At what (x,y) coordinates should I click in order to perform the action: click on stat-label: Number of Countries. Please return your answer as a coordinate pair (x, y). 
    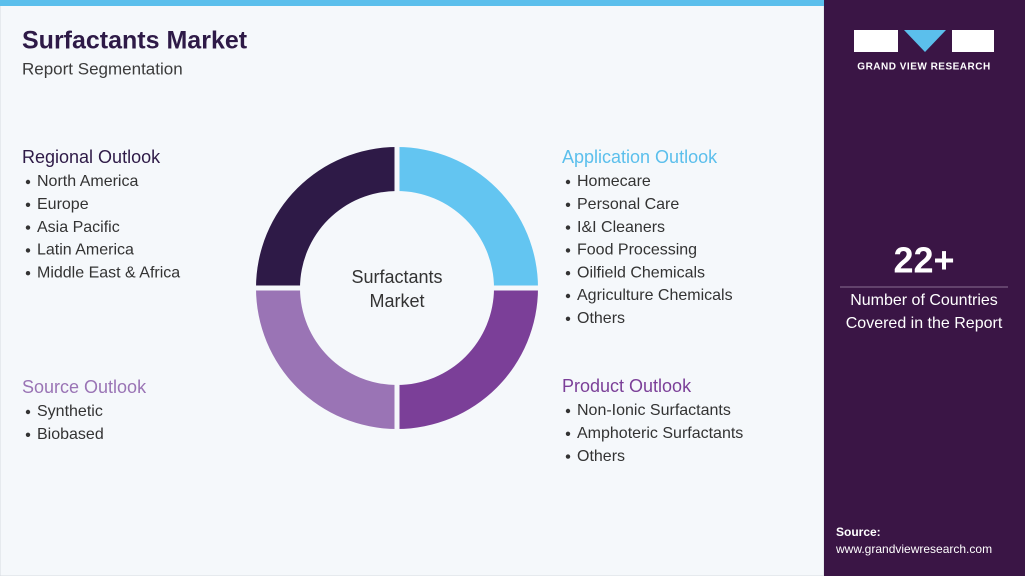
    Looking at the image, I should click on (924, 300).